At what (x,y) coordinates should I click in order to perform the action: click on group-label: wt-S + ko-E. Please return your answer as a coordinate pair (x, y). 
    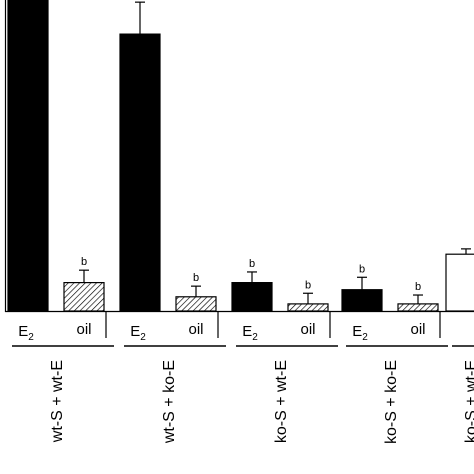
    Looking at the image, I should click on (169, 402).